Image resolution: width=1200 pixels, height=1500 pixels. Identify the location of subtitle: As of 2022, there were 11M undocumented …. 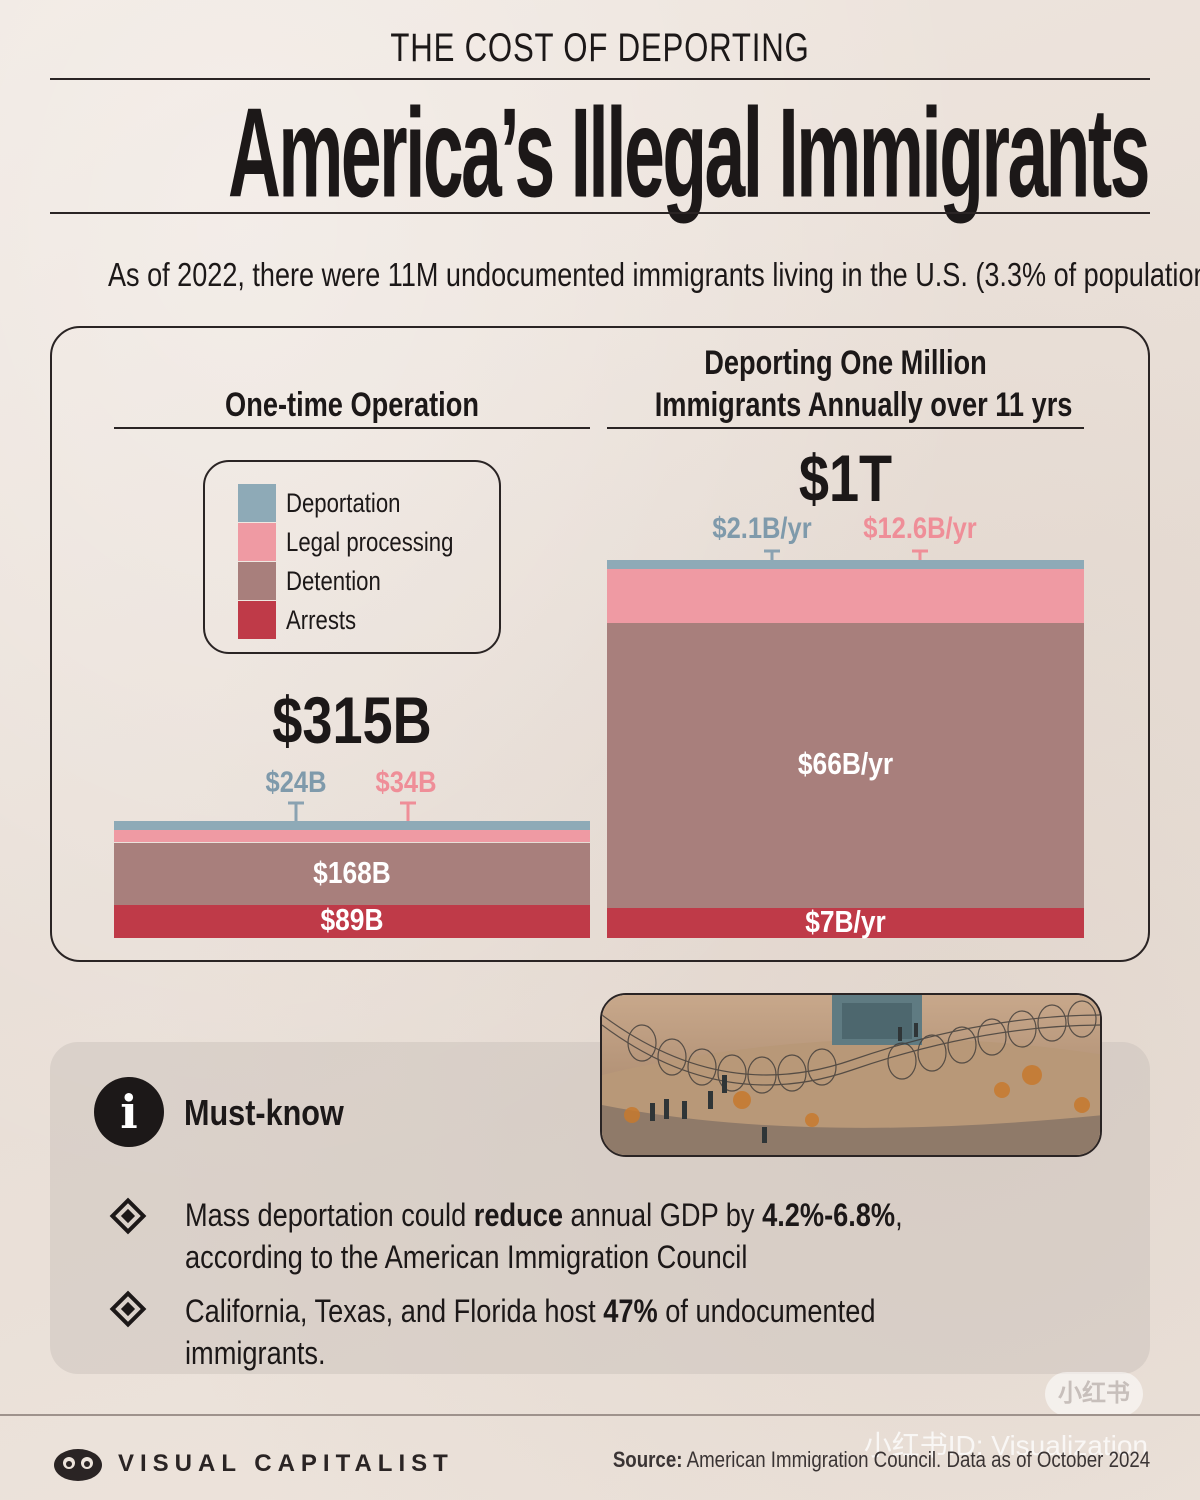
(654, 274).